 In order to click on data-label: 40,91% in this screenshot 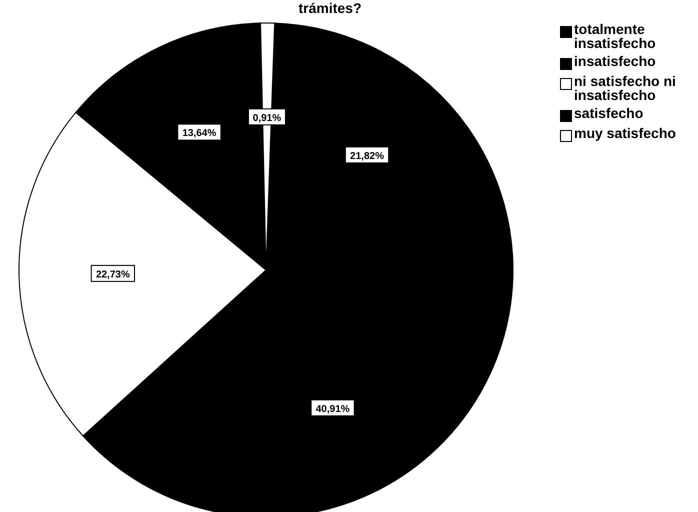, I will do `click(333, 409)`.